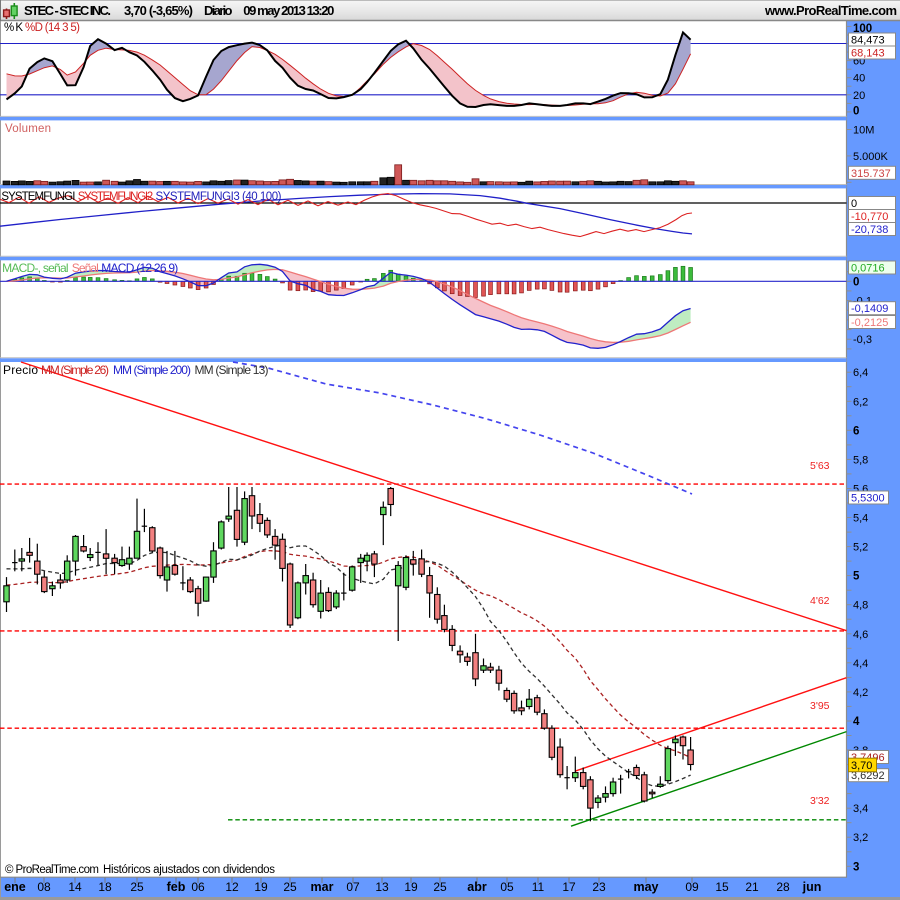 The width and height of the screenshot is (900, 900). What do you see at coordinates (860, 402) in the screenshot?
I see `svg-text: 6,2` at bounding box center [860, 402].